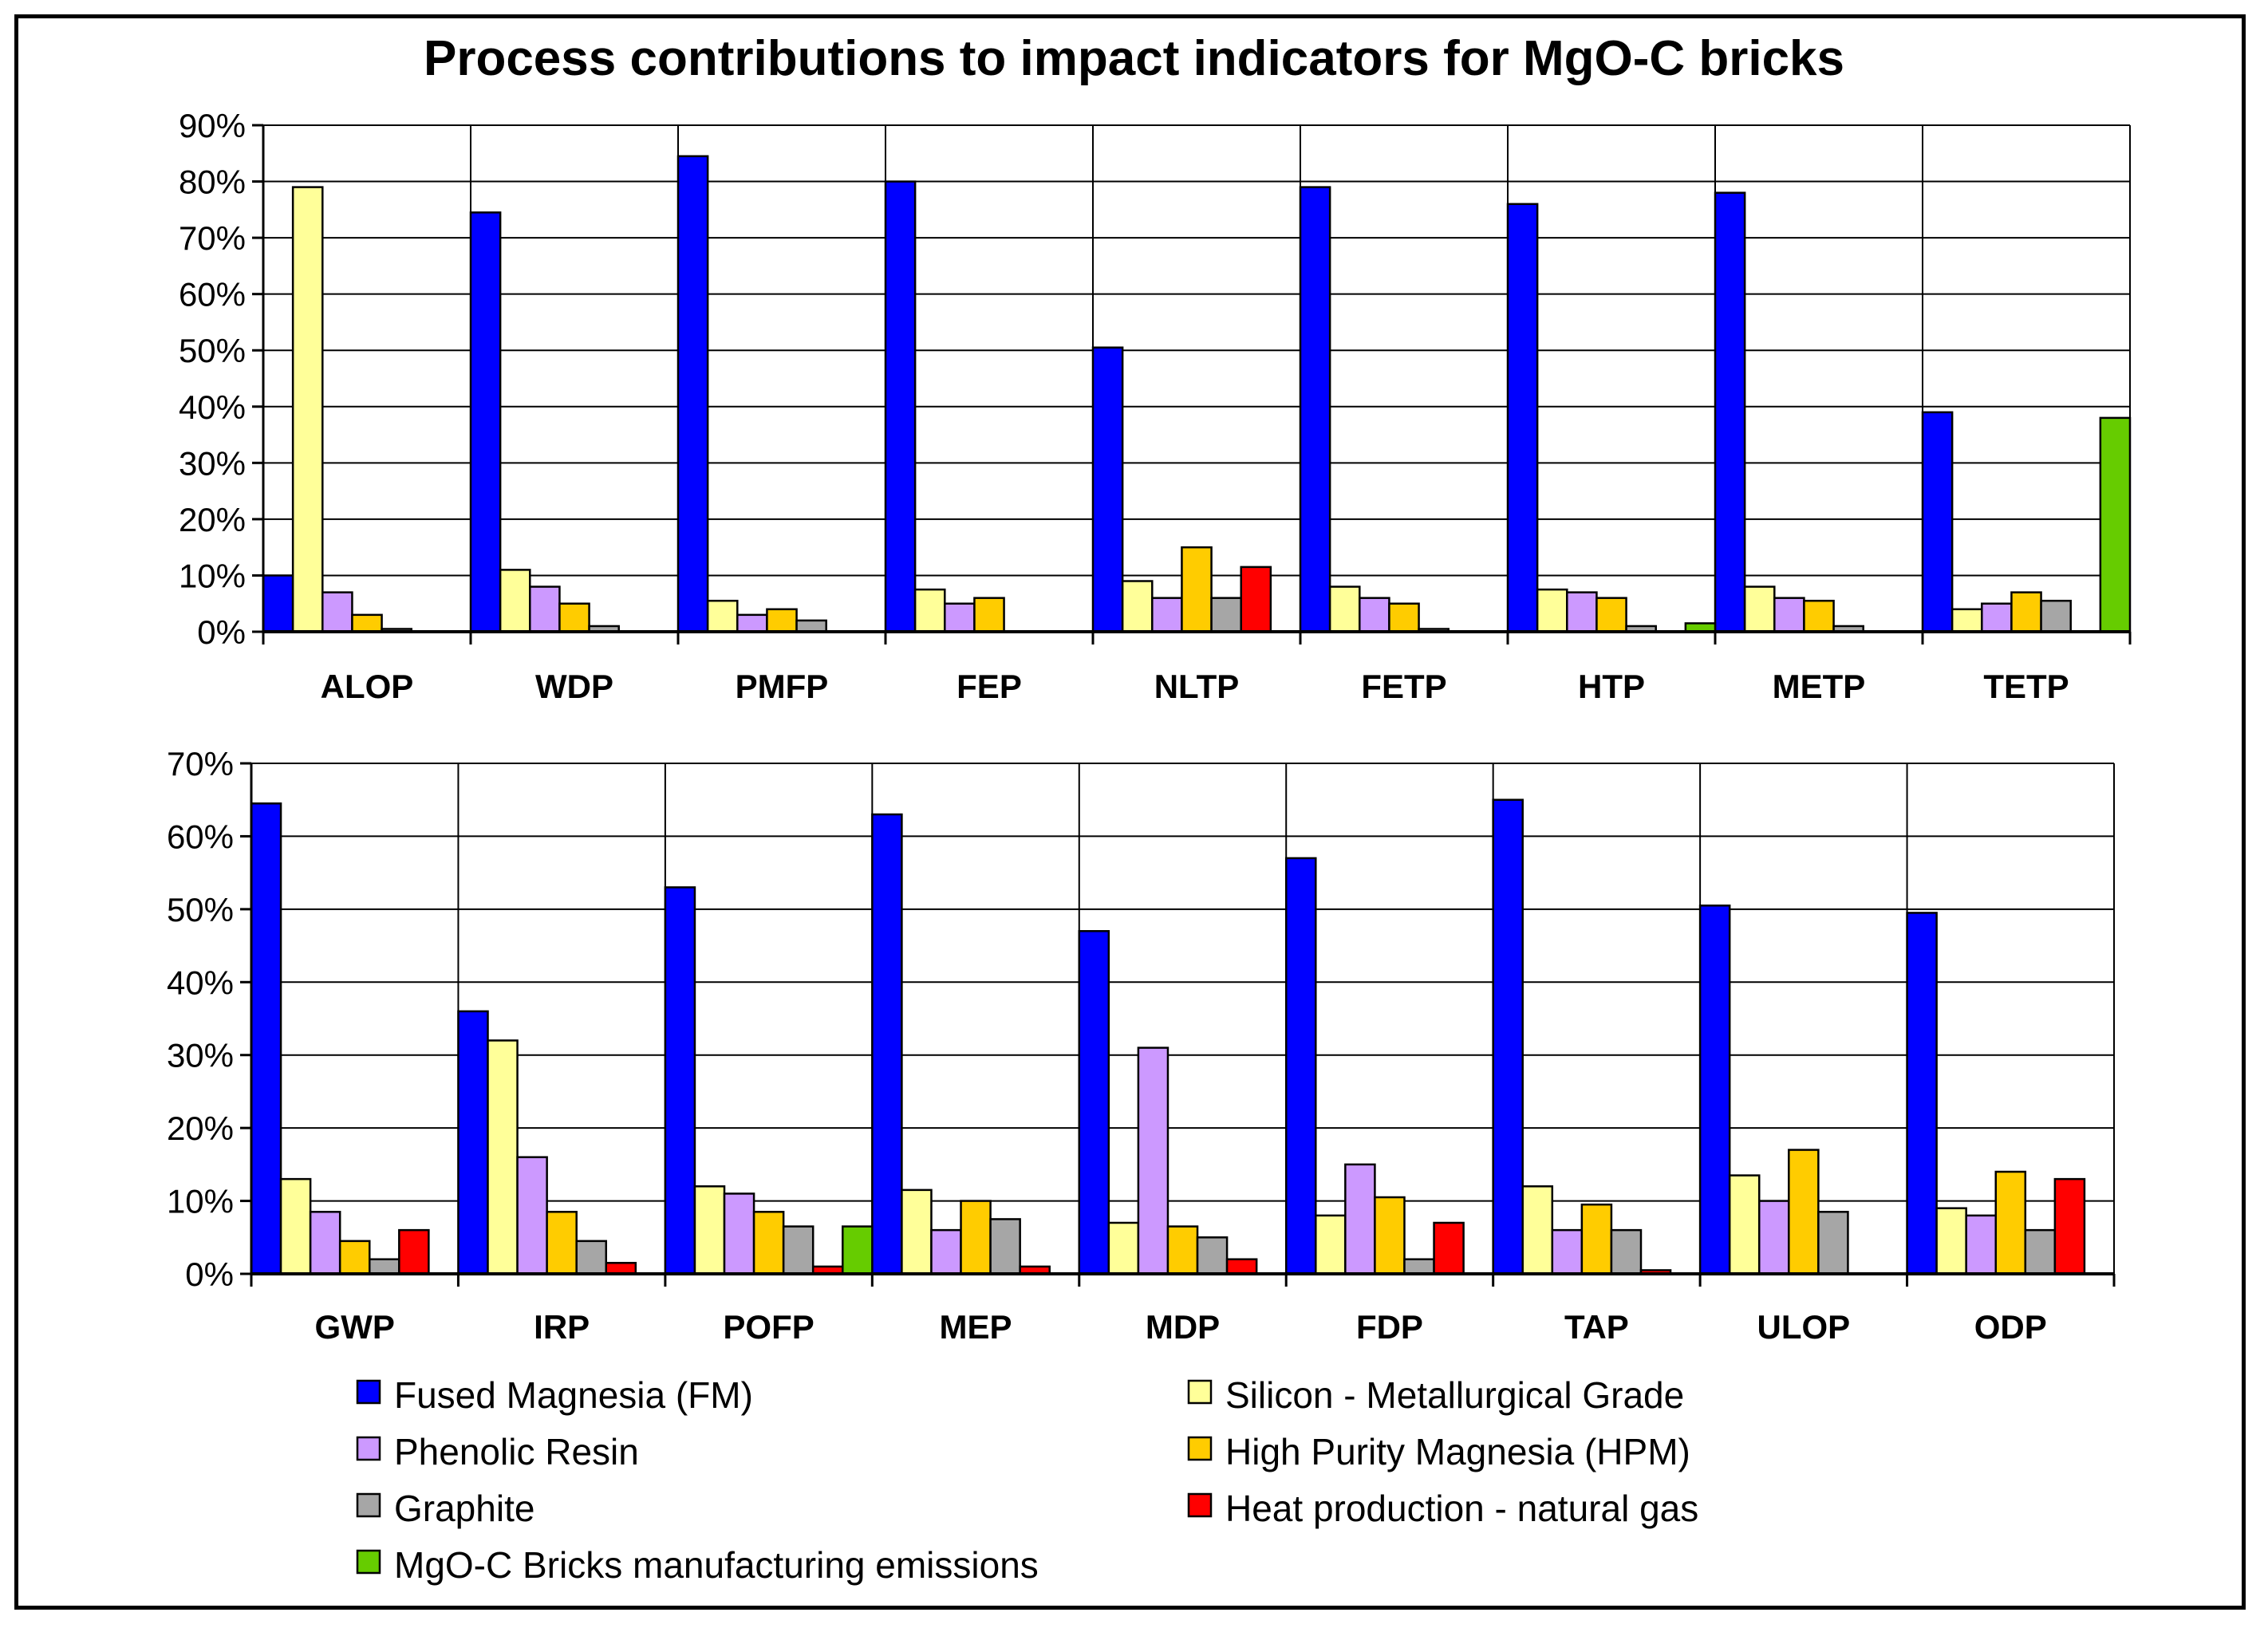 The height and width of the screenshot is (1628, 2268). Describe the element at coordinates (1611, 686) in the screenshot. I see `category-label-htp: HTP` at that location.